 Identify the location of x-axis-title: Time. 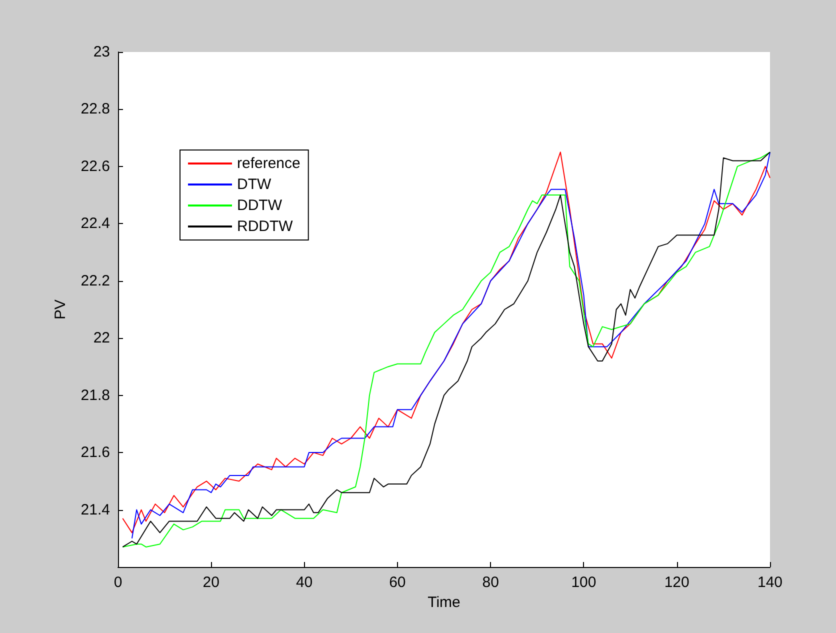
(444, 602).